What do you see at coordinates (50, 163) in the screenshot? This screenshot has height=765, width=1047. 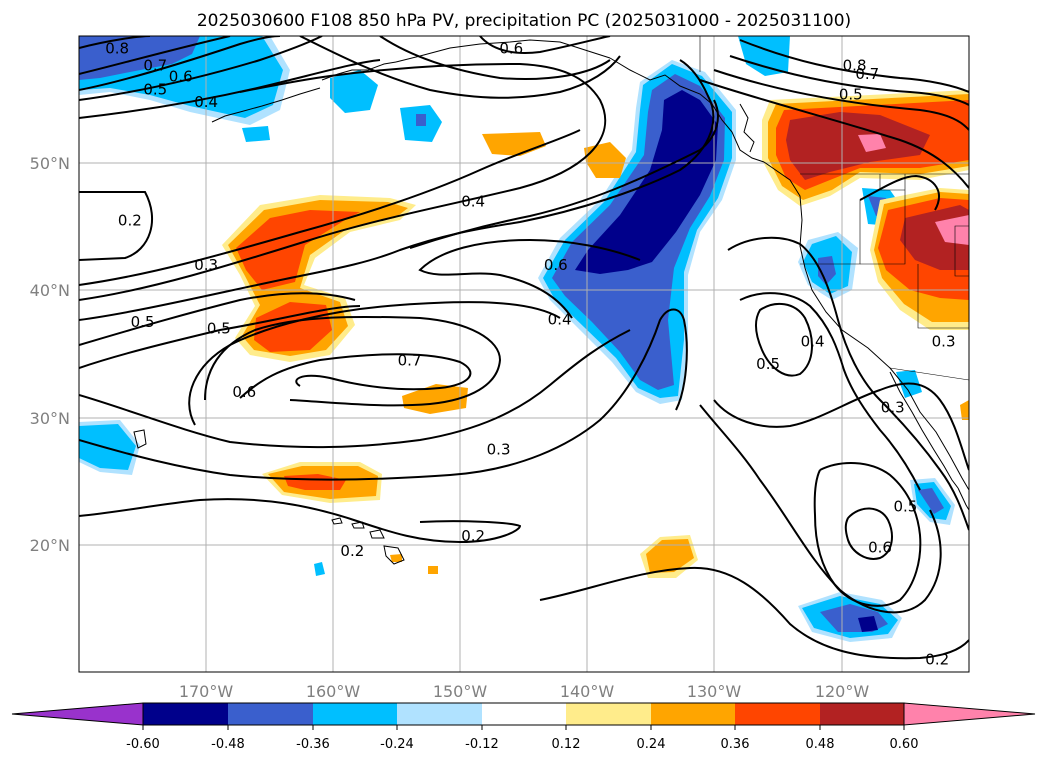 I see `lat-tick-label: 50°N` at bounding box center [50, 163].